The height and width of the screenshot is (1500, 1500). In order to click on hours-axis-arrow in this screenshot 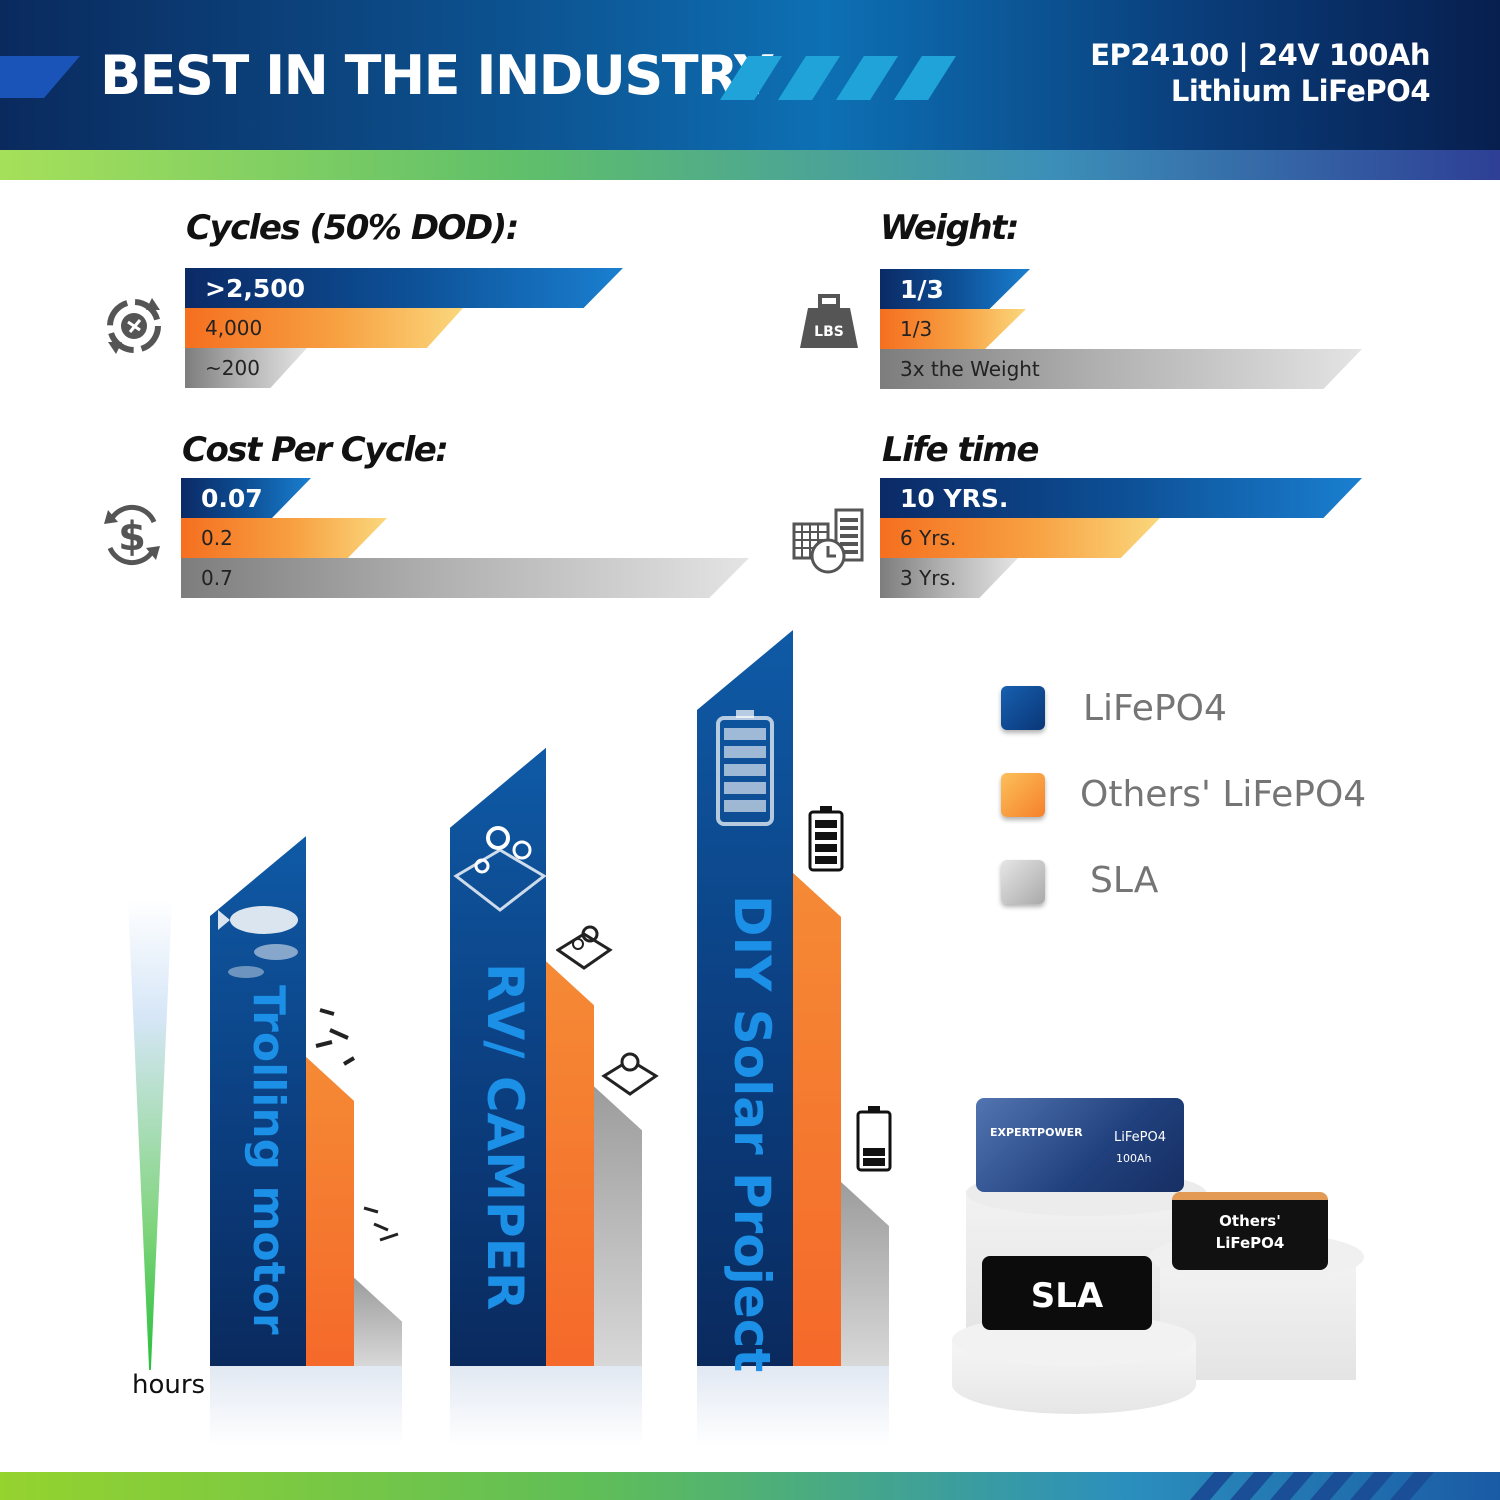, I will do `click(150, 1135)`.